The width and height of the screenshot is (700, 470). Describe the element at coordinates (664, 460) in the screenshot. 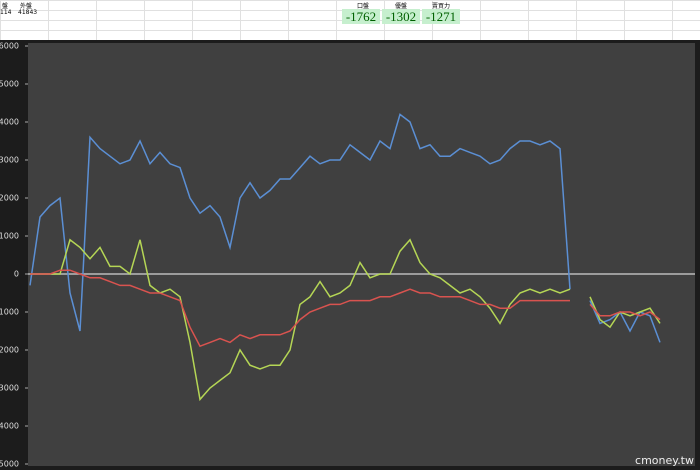

I see `watermark: cmoney.tw` at that location.